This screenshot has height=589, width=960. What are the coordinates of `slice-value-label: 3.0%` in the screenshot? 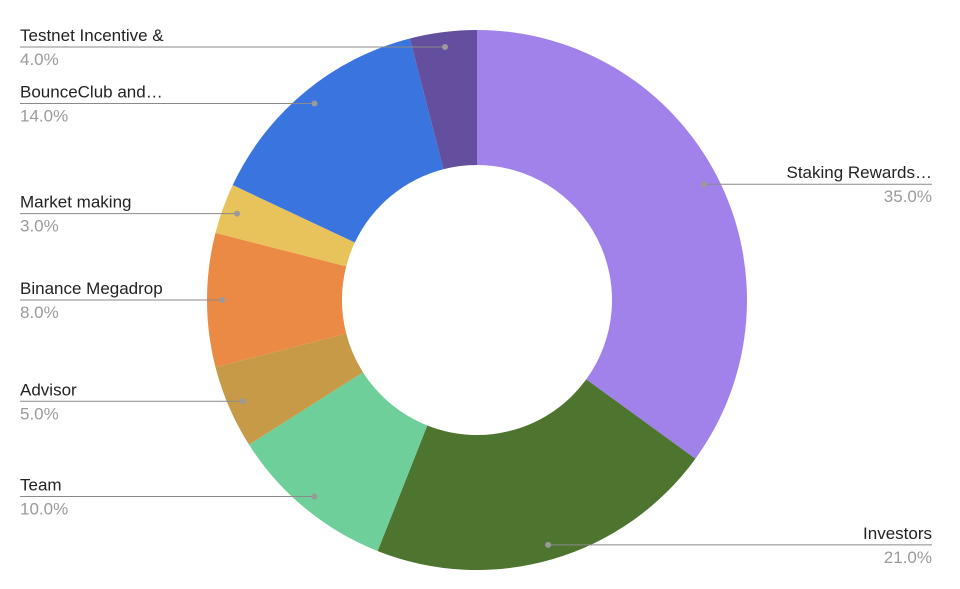 It's located at (39, 226).